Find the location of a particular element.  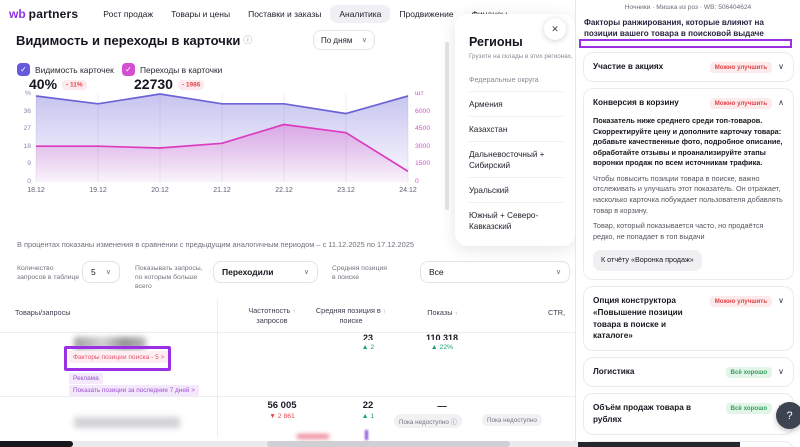

factor-card-logistics: Логистика Всё хорошо ∨ is located at coordinates (688, 372).